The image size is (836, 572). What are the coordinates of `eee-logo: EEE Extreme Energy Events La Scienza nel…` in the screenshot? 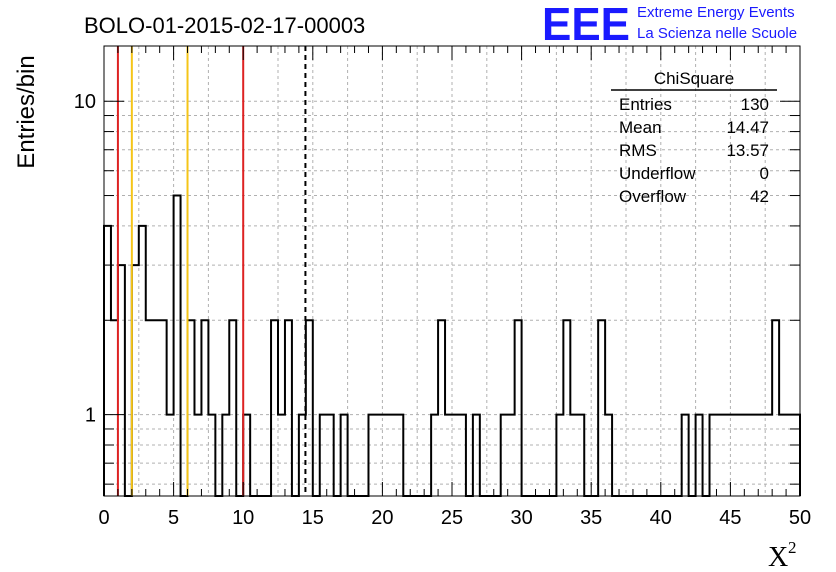 It's located at (669, 25).